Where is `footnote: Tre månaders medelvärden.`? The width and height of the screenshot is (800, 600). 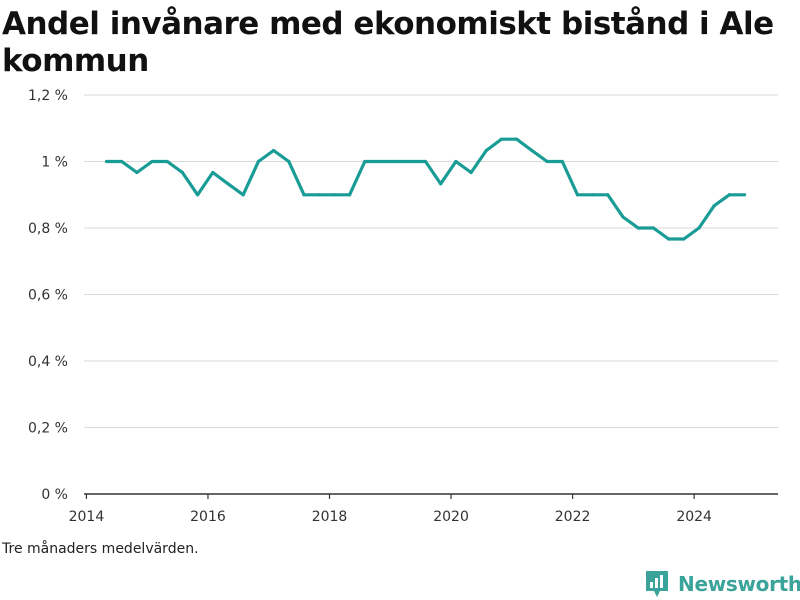
footnote: Tre månaders medelvärden. is located at coordinates (100, 549).